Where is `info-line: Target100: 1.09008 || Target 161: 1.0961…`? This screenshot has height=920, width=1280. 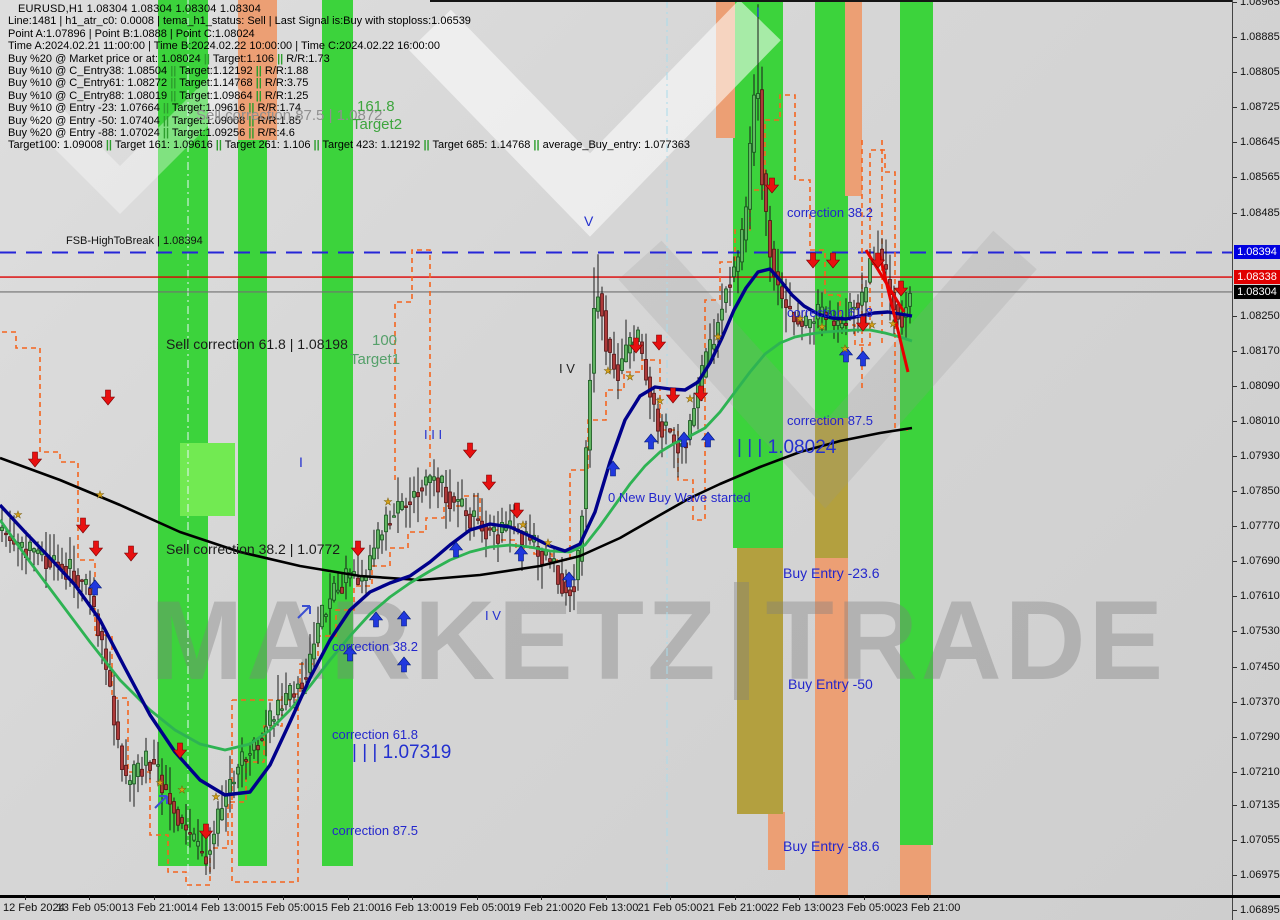
info-line: Target100: 1.09008 || Target 161: 1.0961… is located at coordinates (349, 145).